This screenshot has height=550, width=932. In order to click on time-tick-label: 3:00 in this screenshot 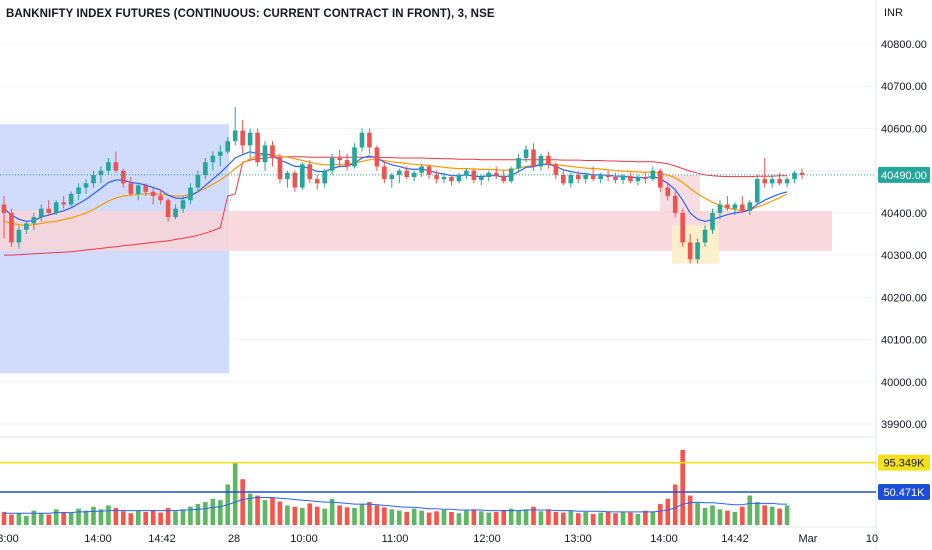, I will do `click(9, 539)`.